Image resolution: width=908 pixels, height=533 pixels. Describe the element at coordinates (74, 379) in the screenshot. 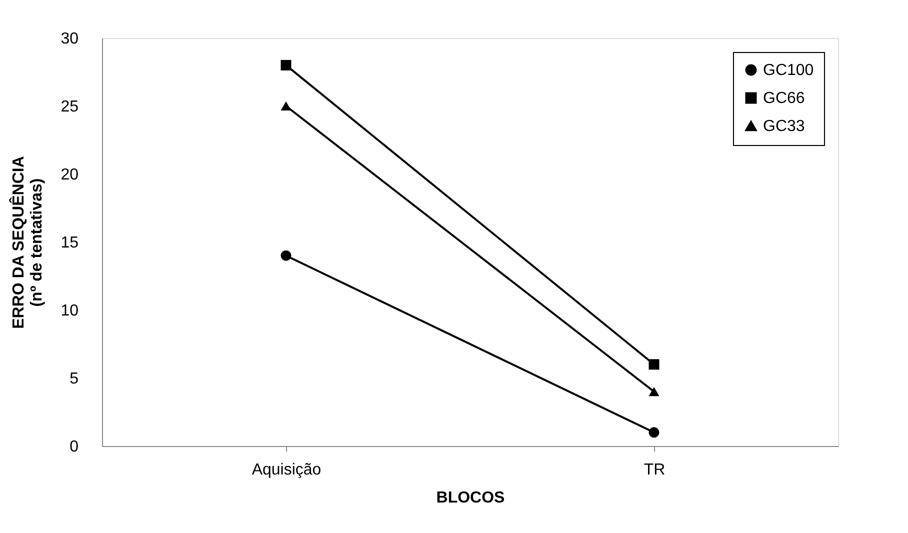

I see `y-tick-label: 5` at that location.